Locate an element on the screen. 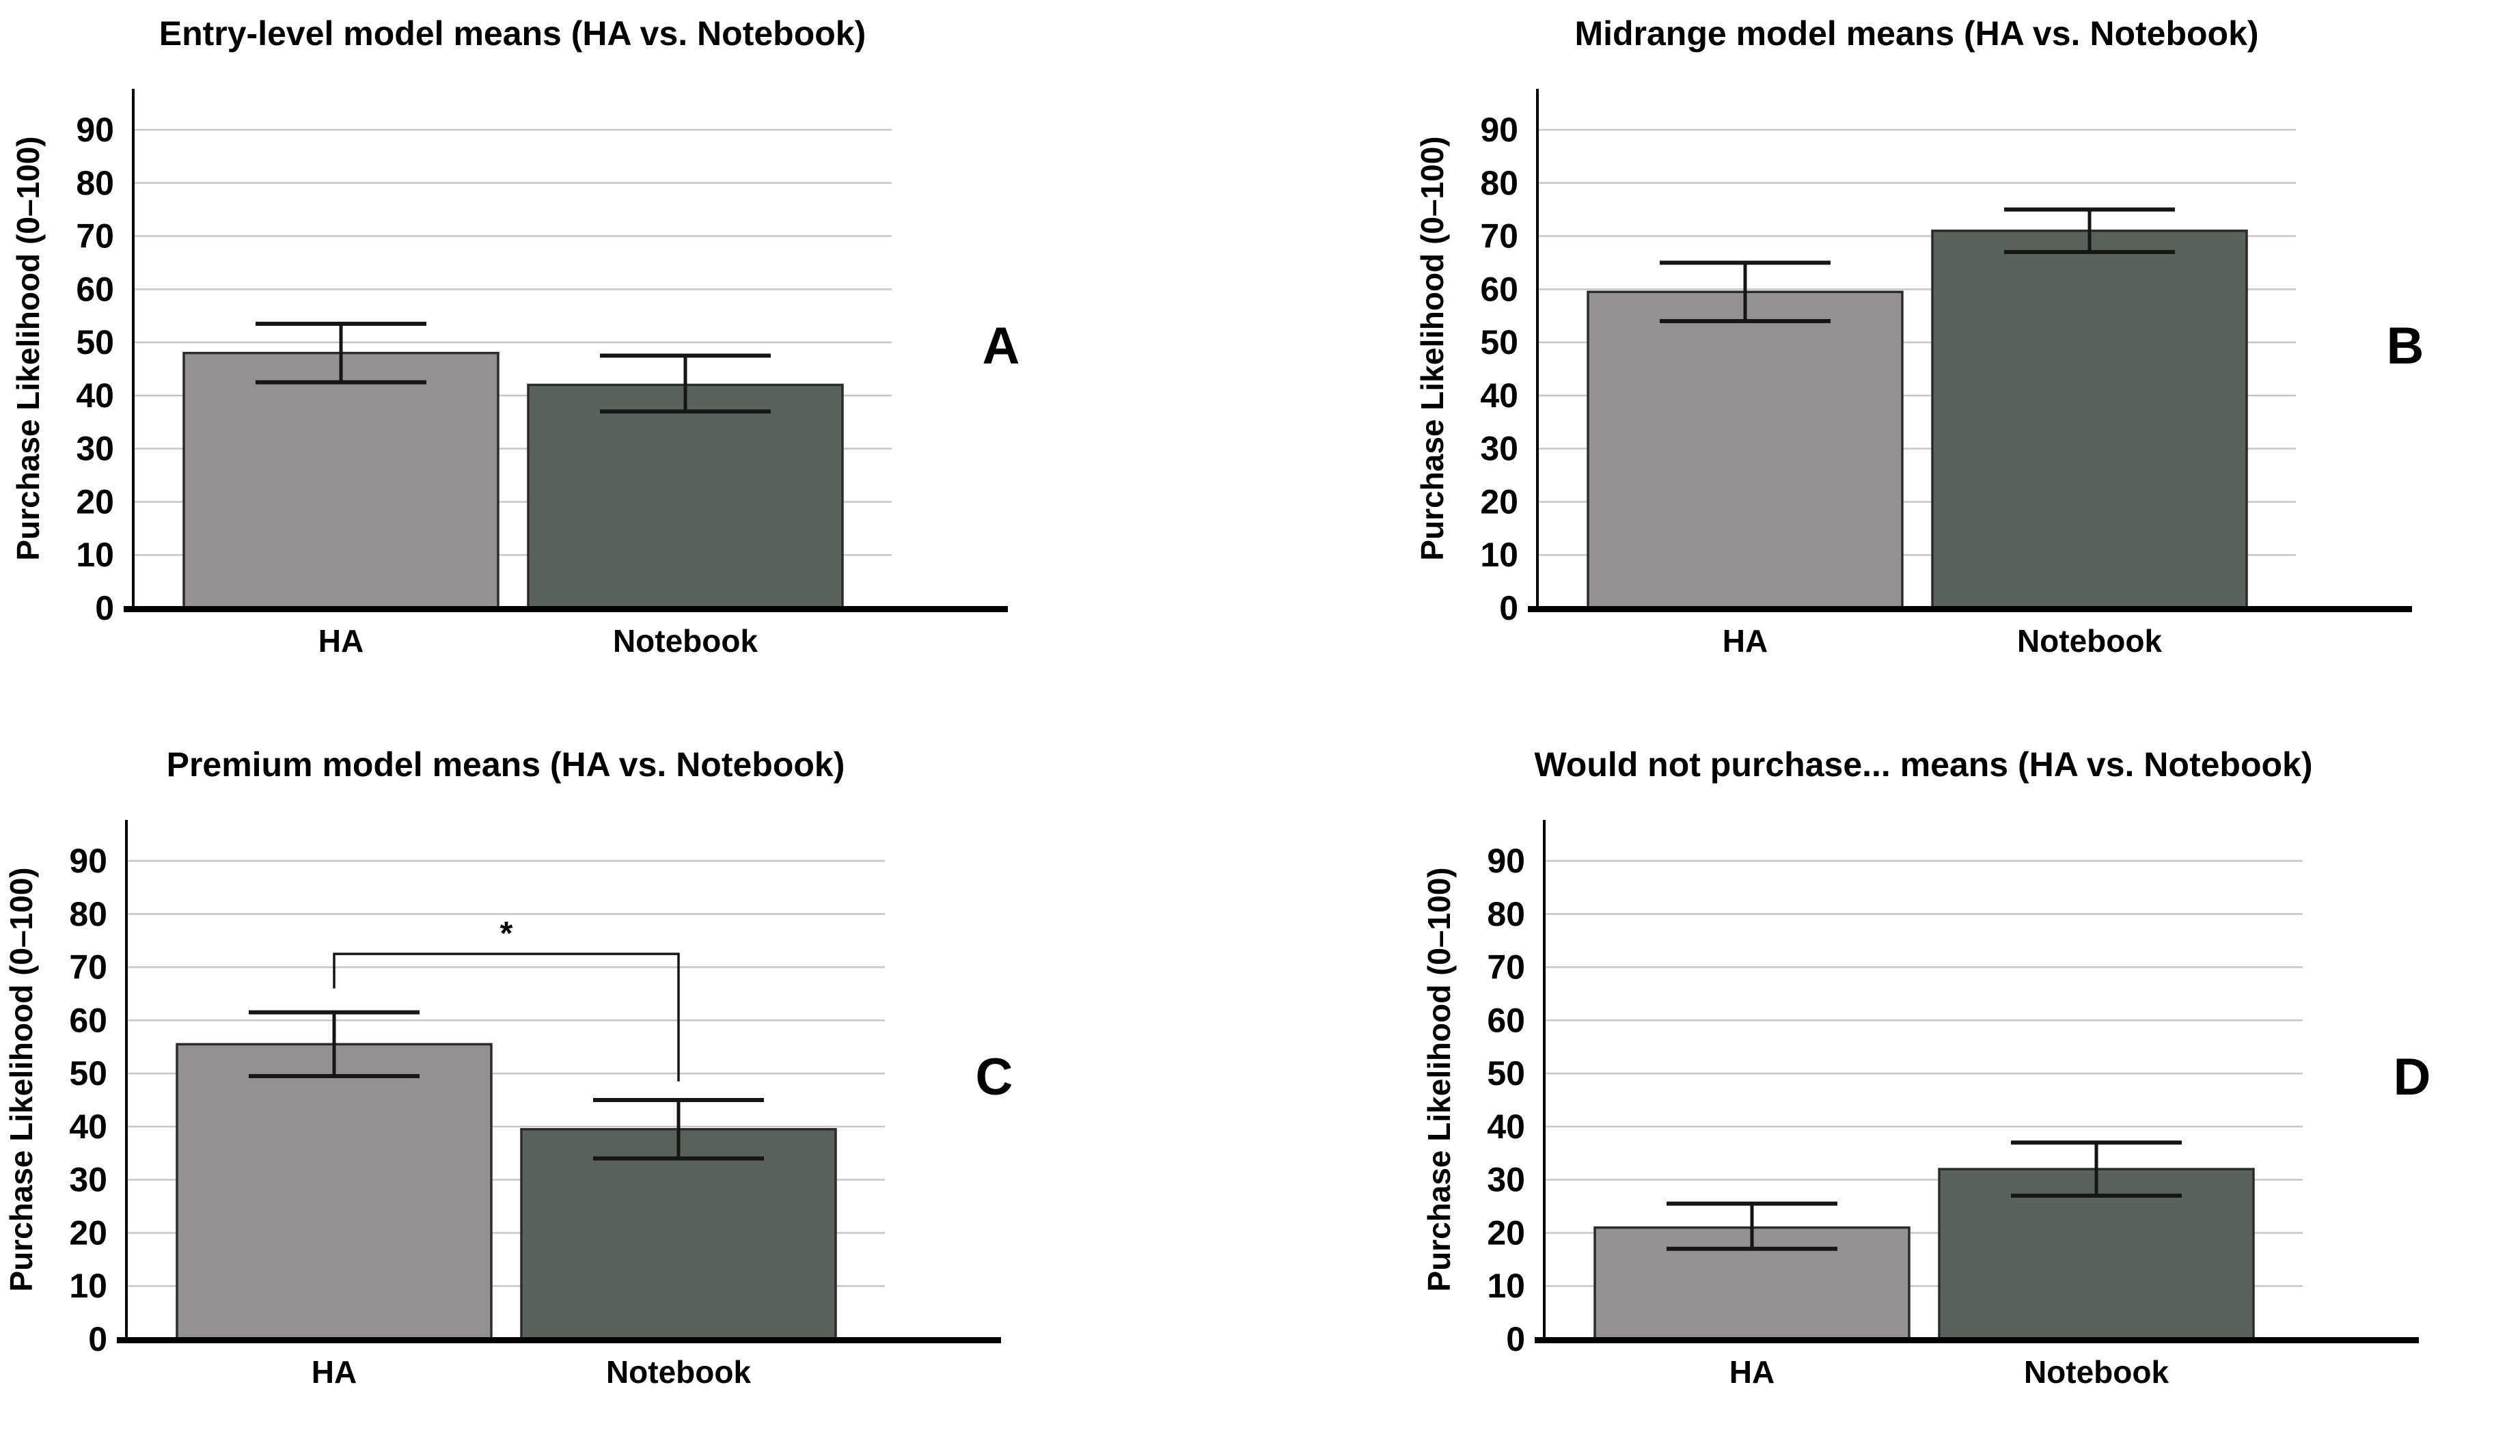  panel-letter-d: D is located at coordinates (2412, 1077).